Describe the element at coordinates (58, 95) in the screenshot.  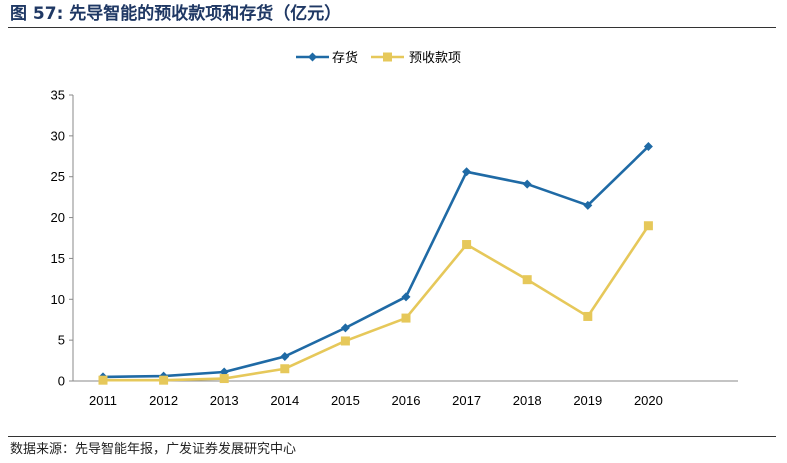
I see `y-tick-label: 35` at that location.